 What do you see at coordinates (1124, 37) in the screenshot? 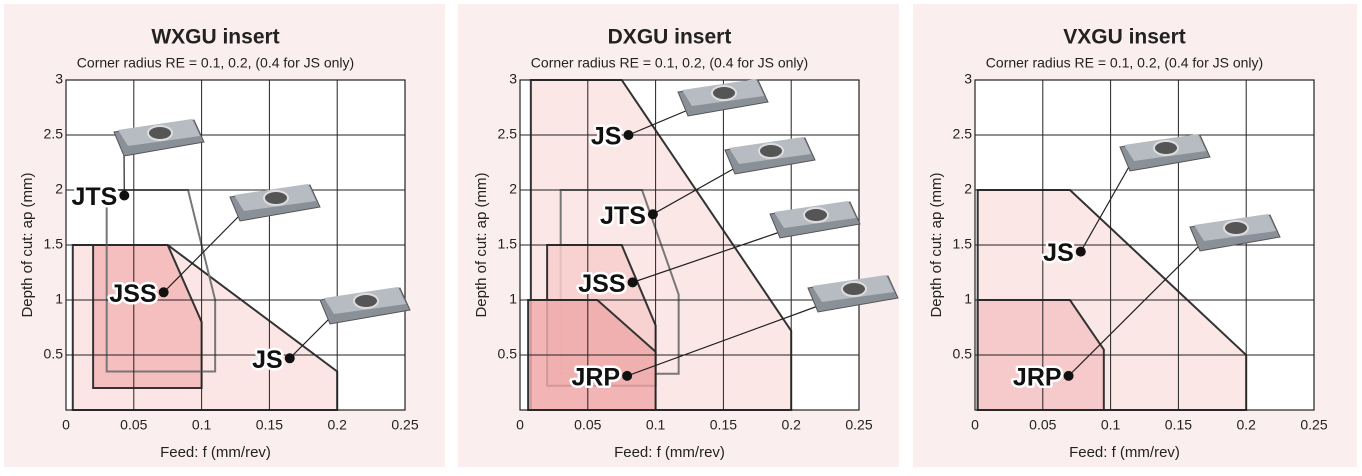
I see `chart-title: VXGU insert` at bounding box center [1124, 37].